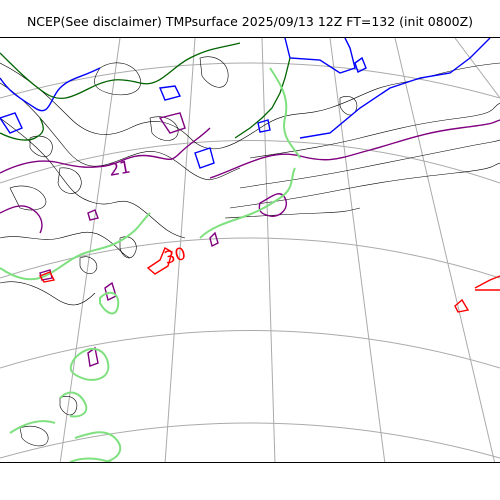 The image size is (500, 500). I want to click on green-isotherms, so click(145, 91).